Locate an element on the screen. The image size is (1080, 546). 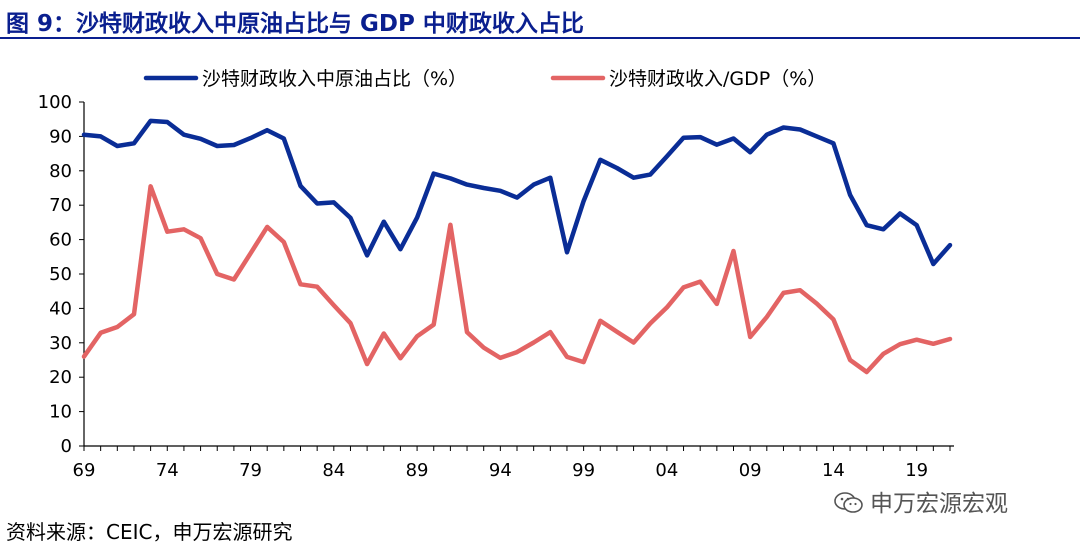
x-tick-label: 94 is located at coordinates (500, 470).